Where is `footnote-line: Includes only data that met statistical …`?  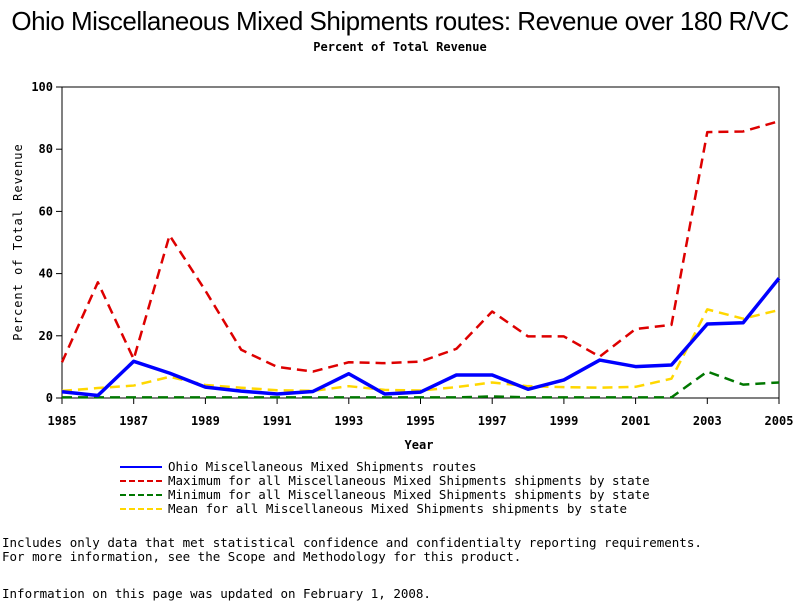
footnote-line: Includes only data that met statistical … is located at coordinates (352, 542).